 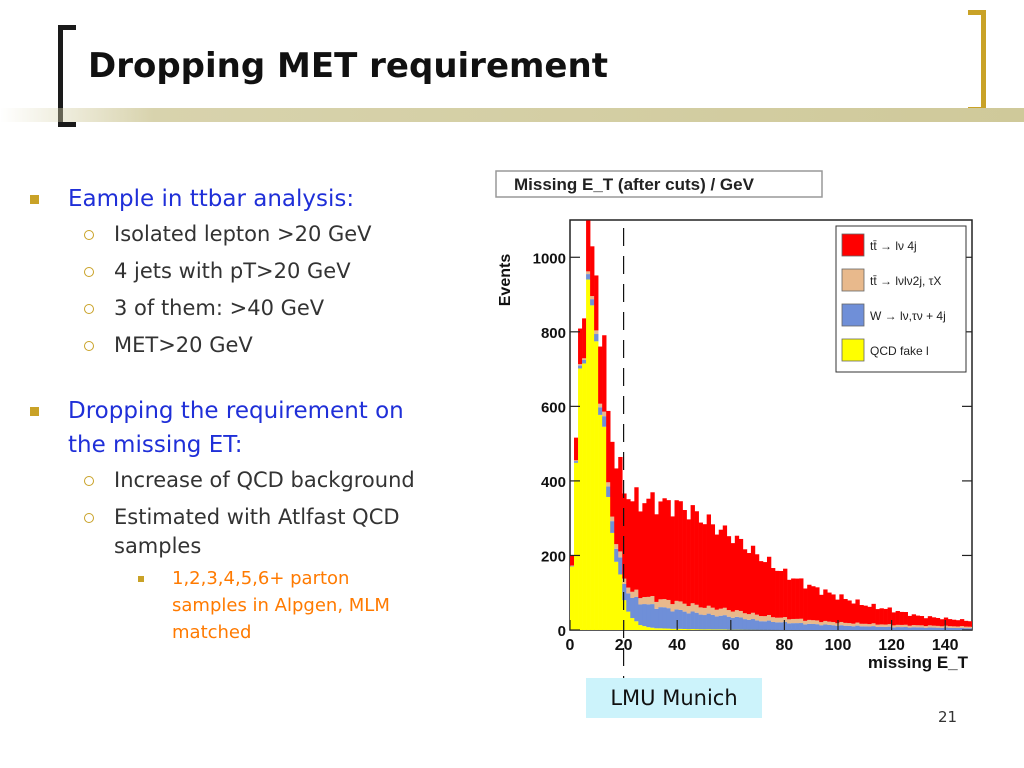 What do you see at coordinates (562, 631) in the screenshot?
I see `y-tick-label: 0` at bounding box center [562, 631].